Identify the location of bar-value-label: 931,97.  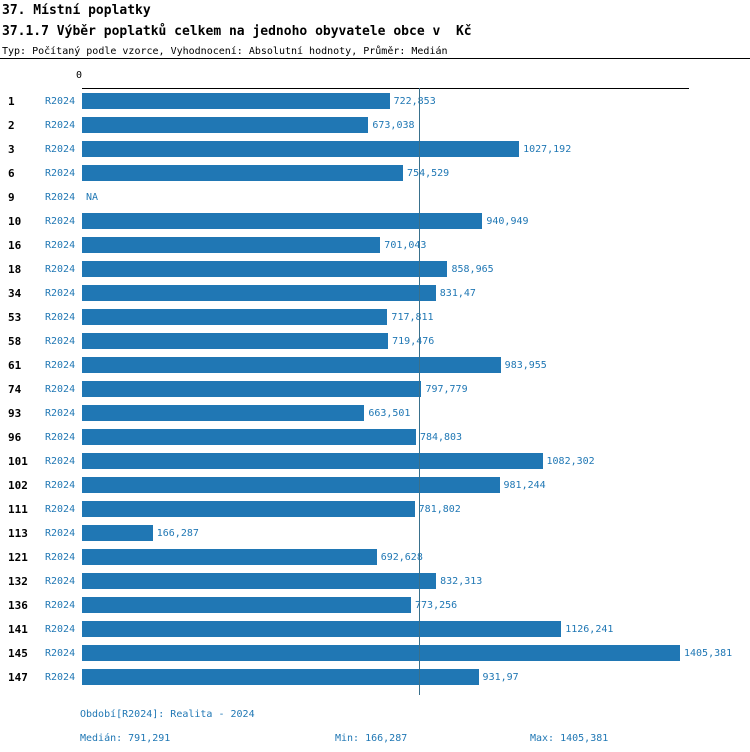
(500, 677).